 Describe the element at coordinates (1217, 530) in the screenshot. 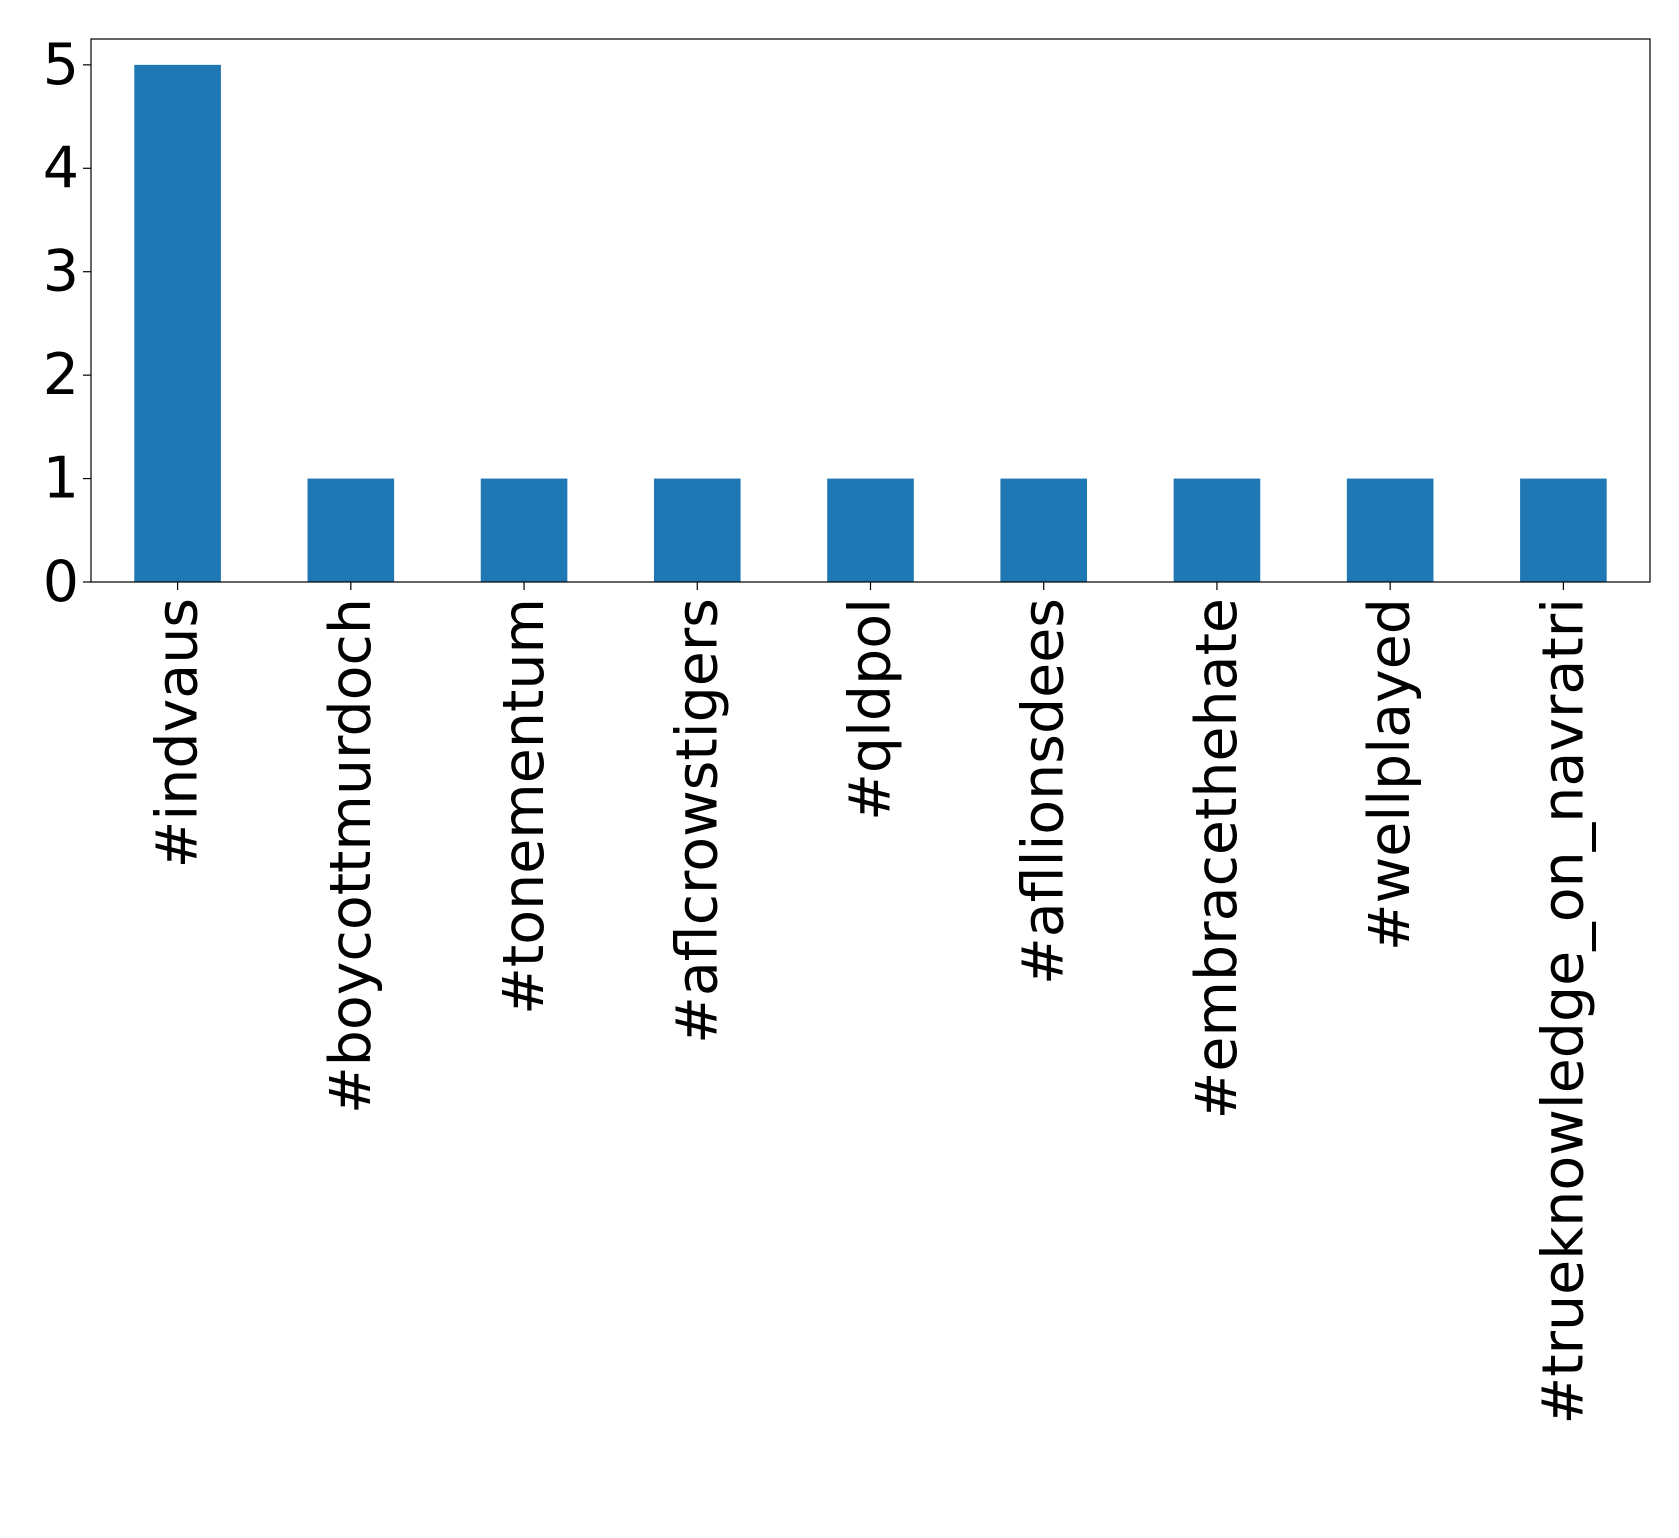

I see `bar-embracethehate` at that location.